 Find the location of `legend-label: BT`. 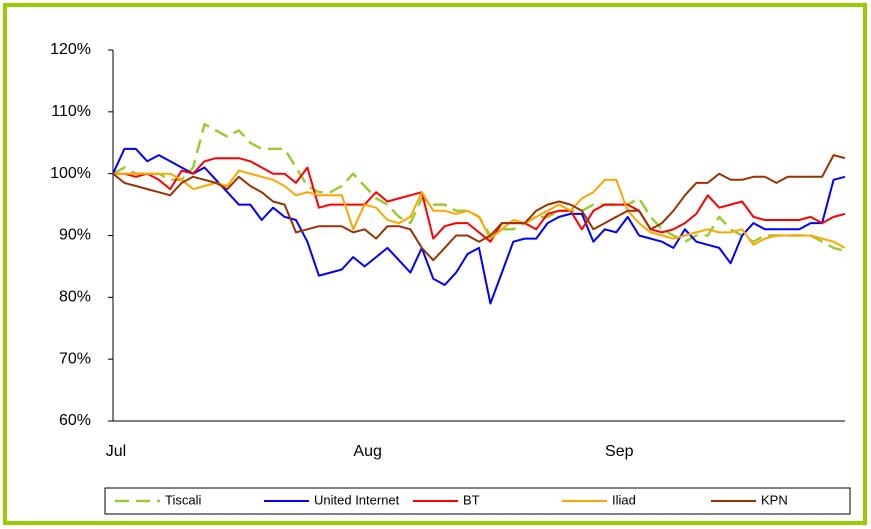

legend-label: BT is located at coordinates (471, 499).